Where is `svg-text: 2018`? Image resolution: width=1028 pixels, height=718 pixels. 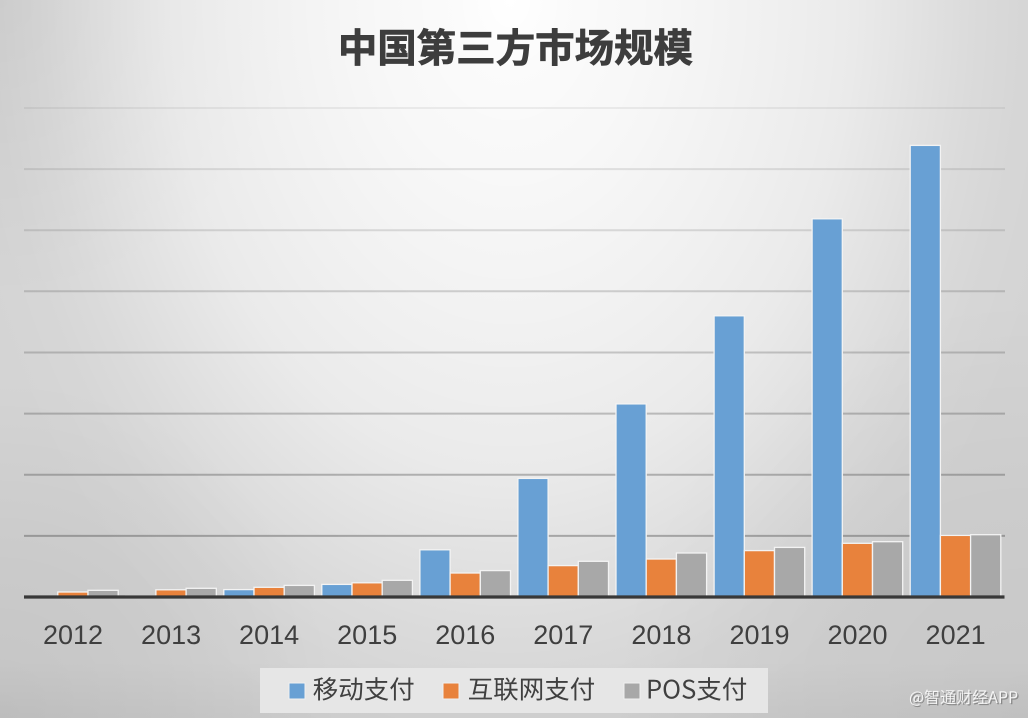
svg-text: 2018 is located at coordinates (661, 635).